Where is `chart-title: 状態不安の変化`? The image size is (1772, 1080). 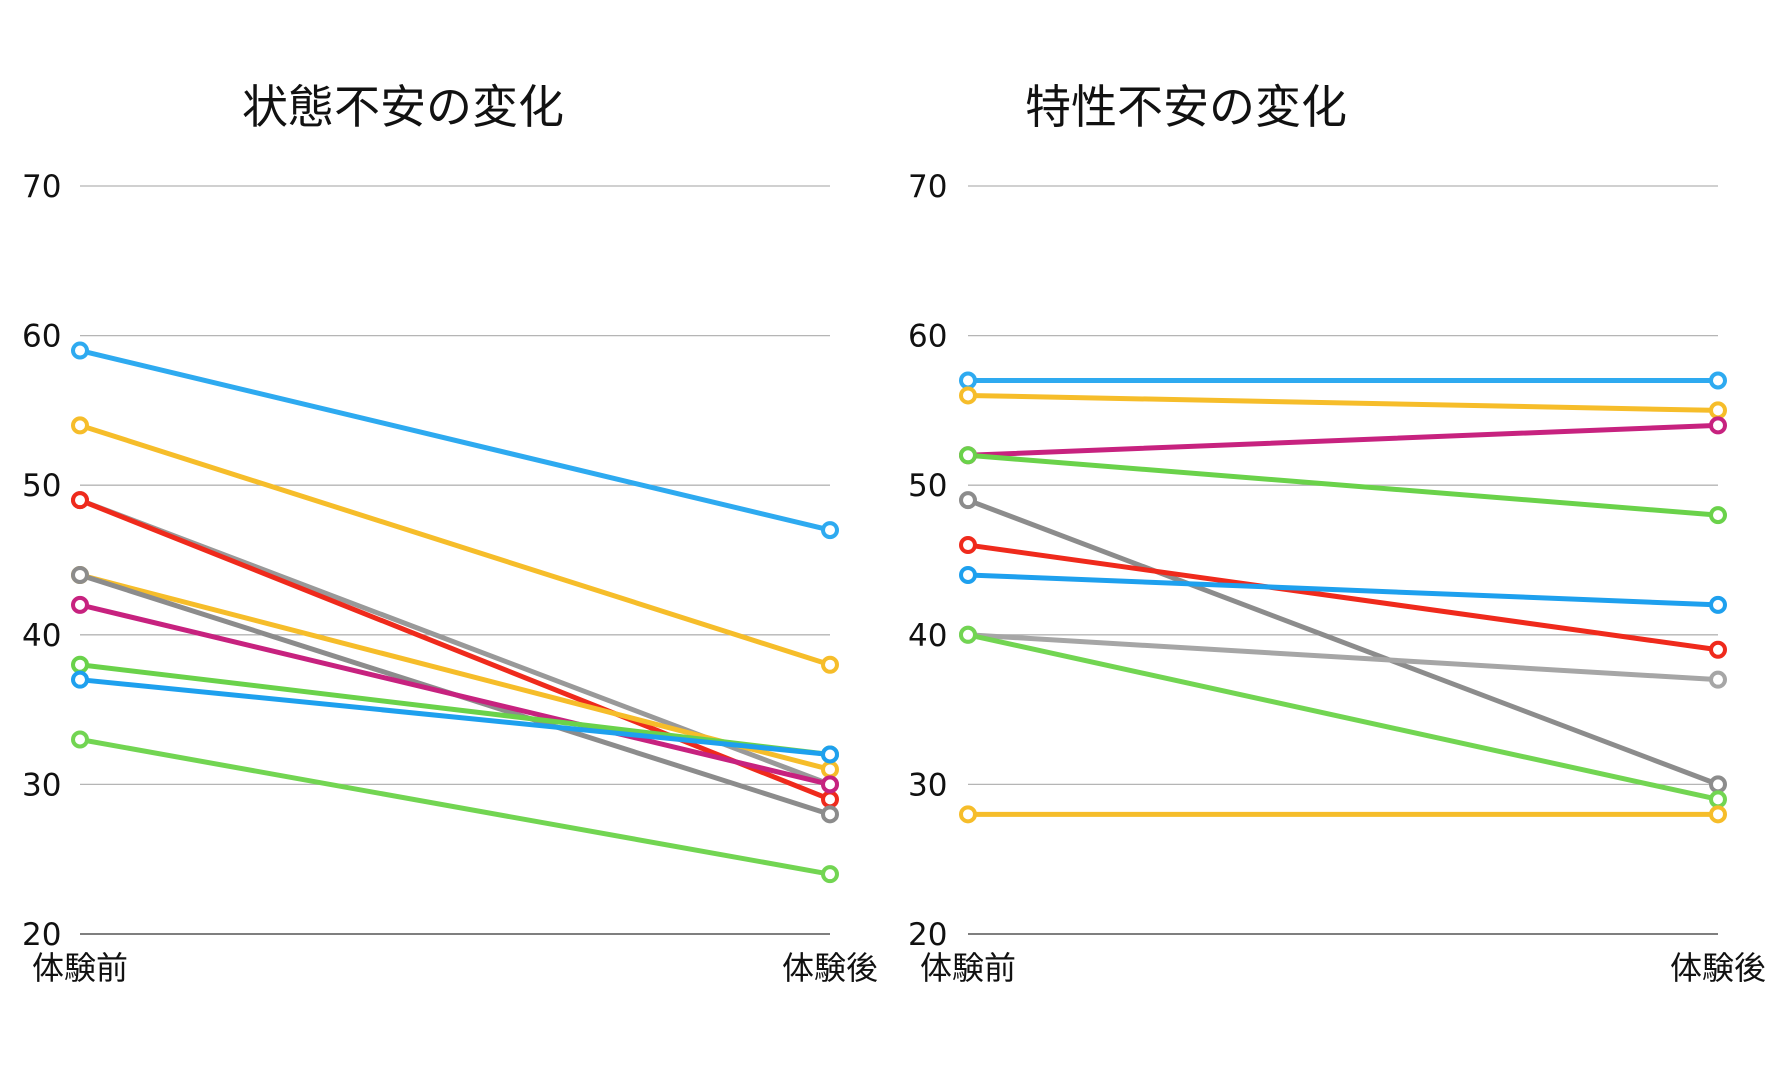 chart-title: 状態不安の変化 is located at coordinates (403, 107).